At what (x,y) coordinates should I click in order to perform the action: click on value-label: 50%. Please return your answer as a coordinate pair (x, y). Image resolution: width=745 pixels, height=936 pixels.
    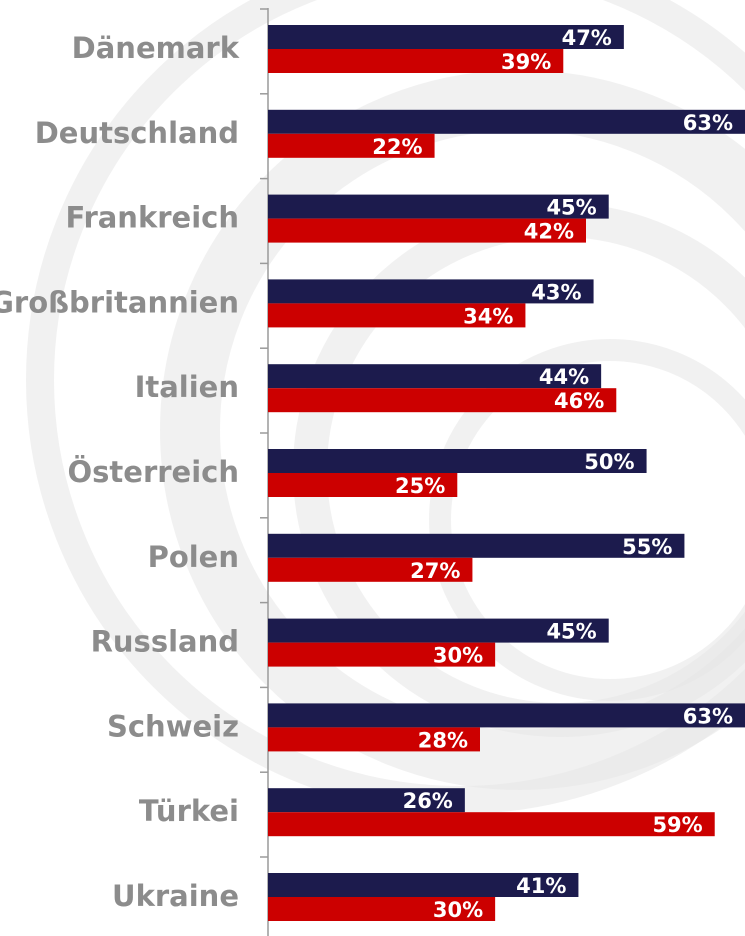
    Looking at the image, I should click on (609, 462).